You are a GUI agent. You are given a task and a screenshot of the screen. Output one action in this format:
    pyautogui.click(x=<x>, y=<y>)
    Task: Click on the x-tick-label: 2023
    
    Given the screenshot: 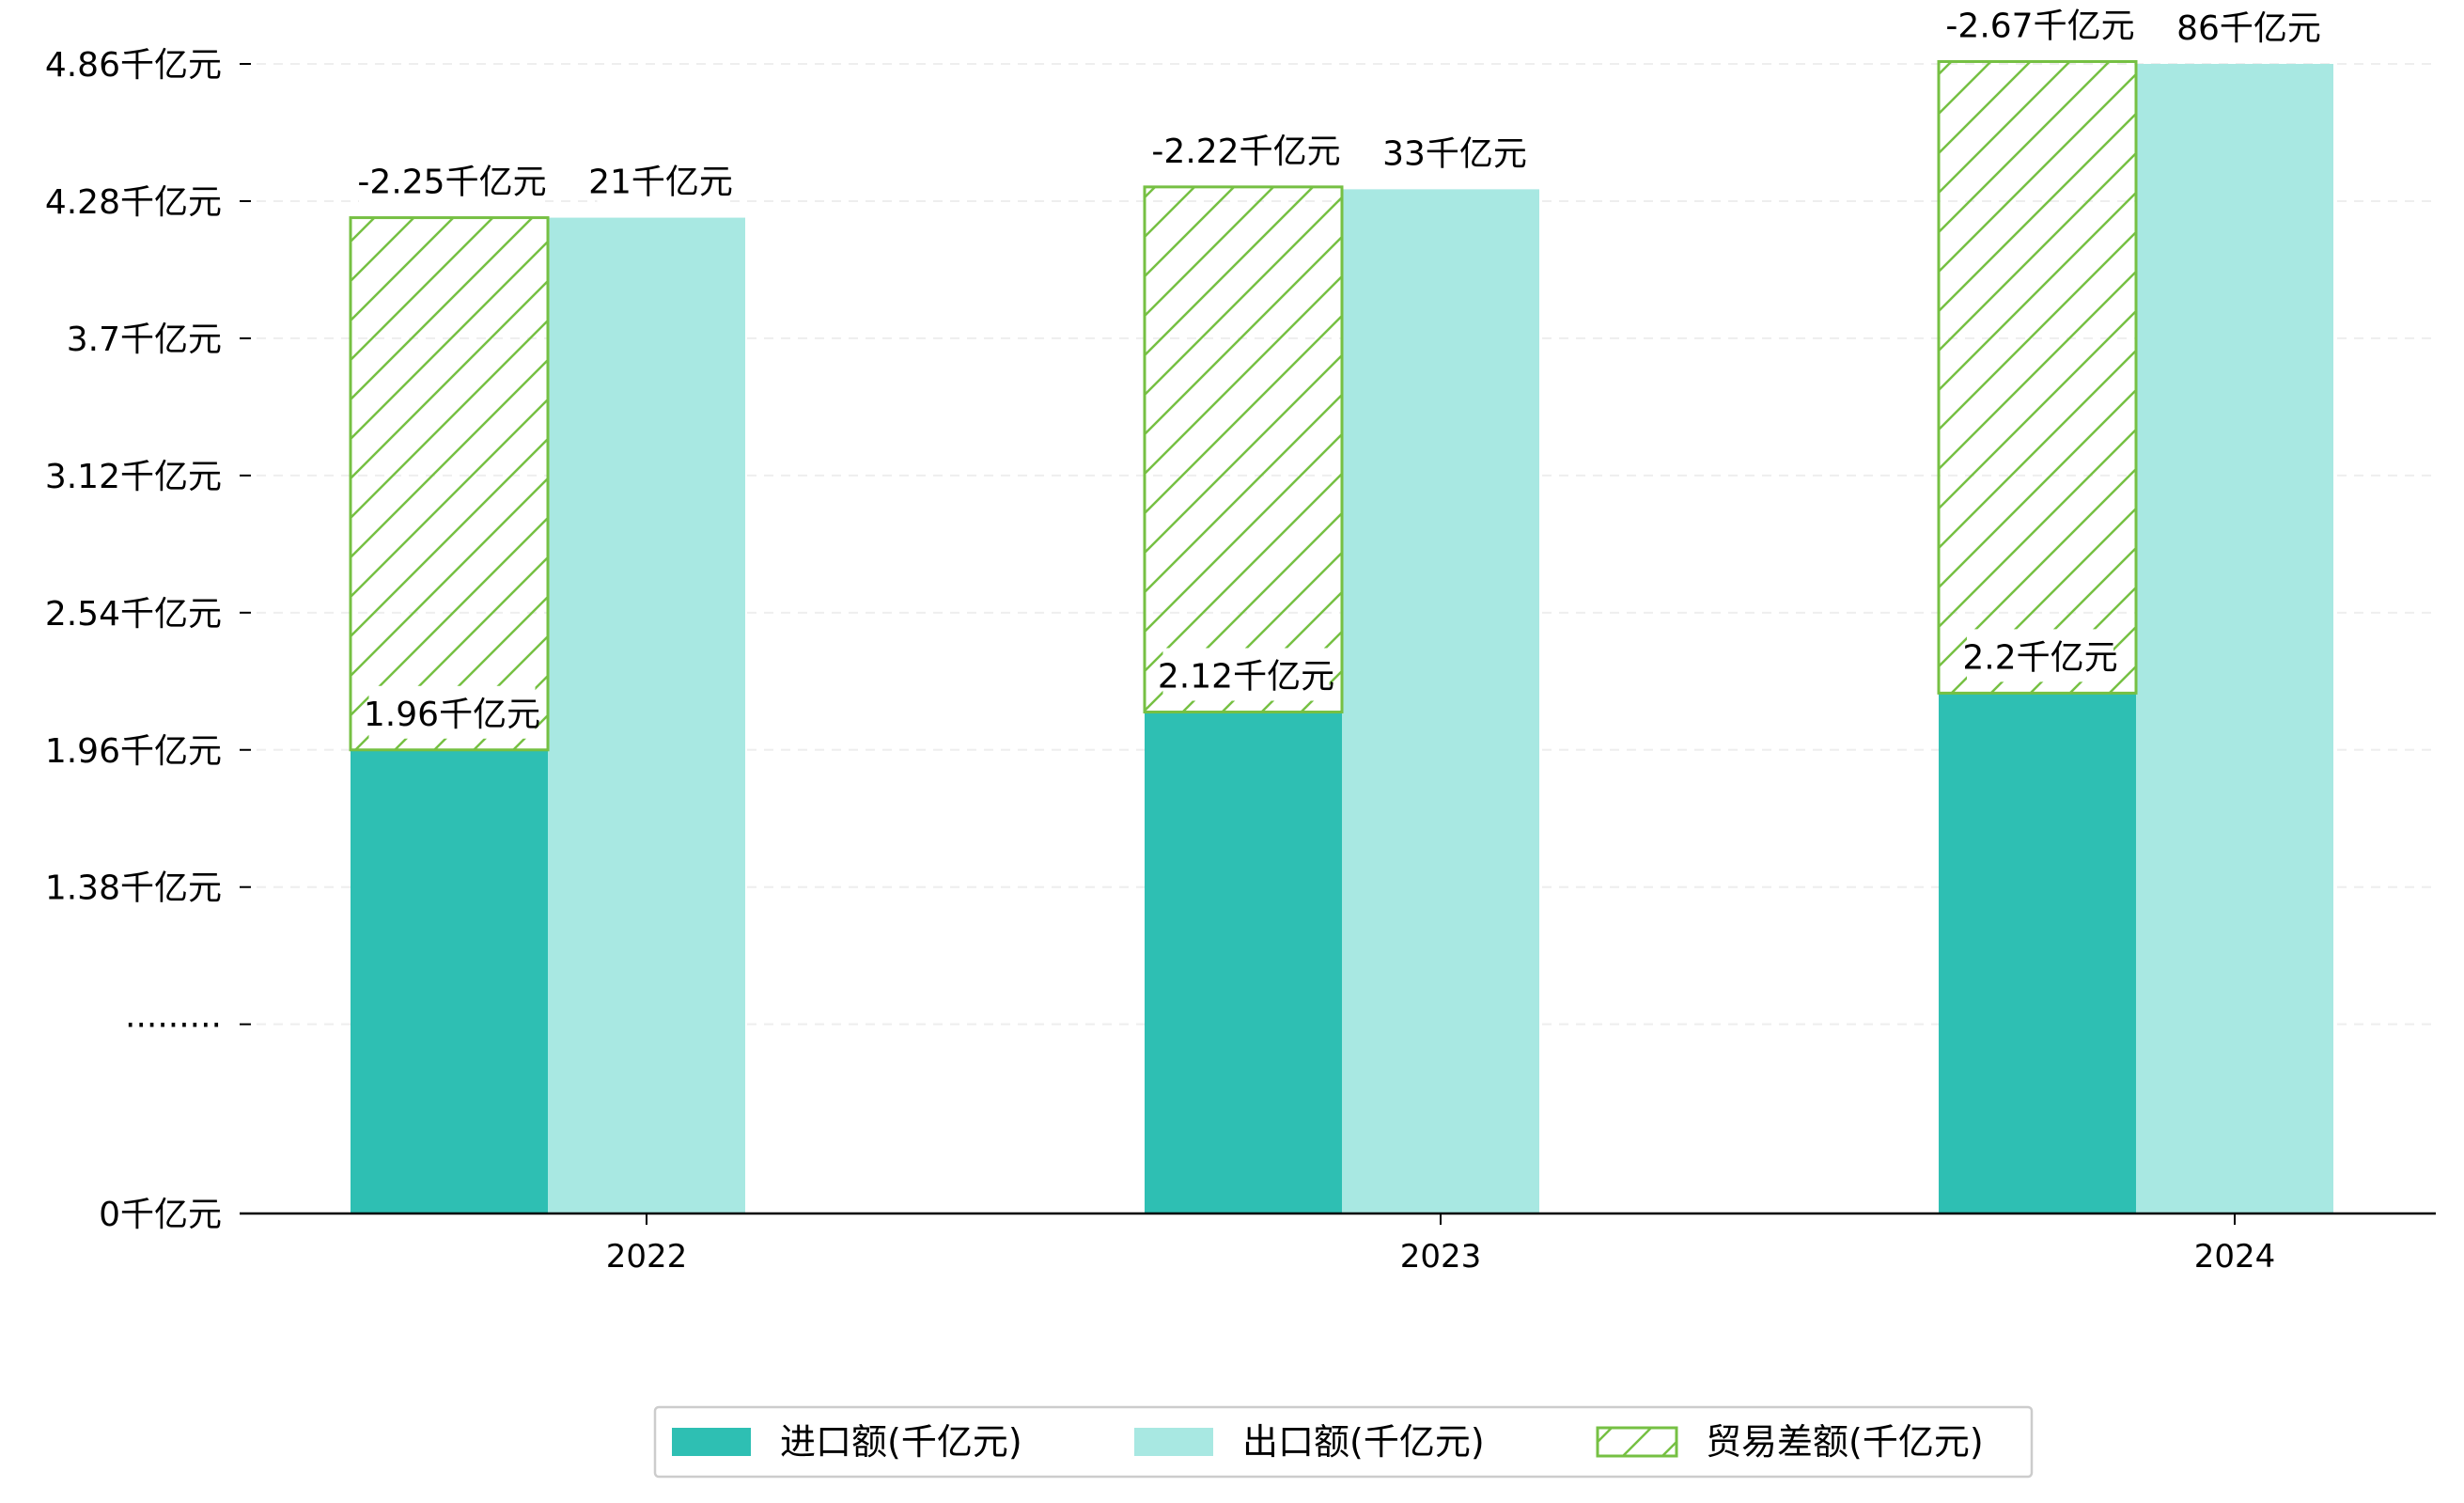 What is the action you would take?
    pyautogui.click(x=1441, y=1257)
    